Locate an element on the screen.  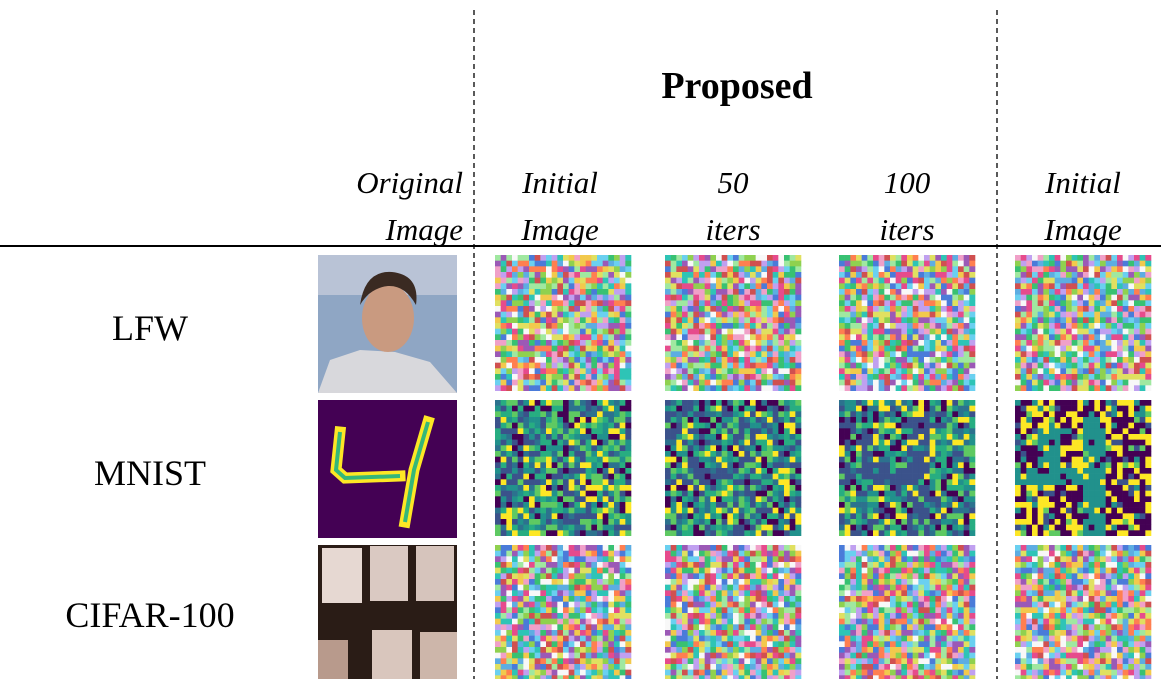
key is located at coordinates (392, 654).